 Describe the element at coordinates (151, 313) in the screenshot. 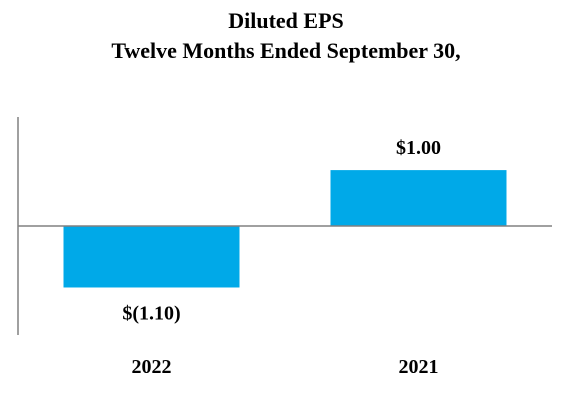

I see `data-label-2022: $(1.10)` at that location.